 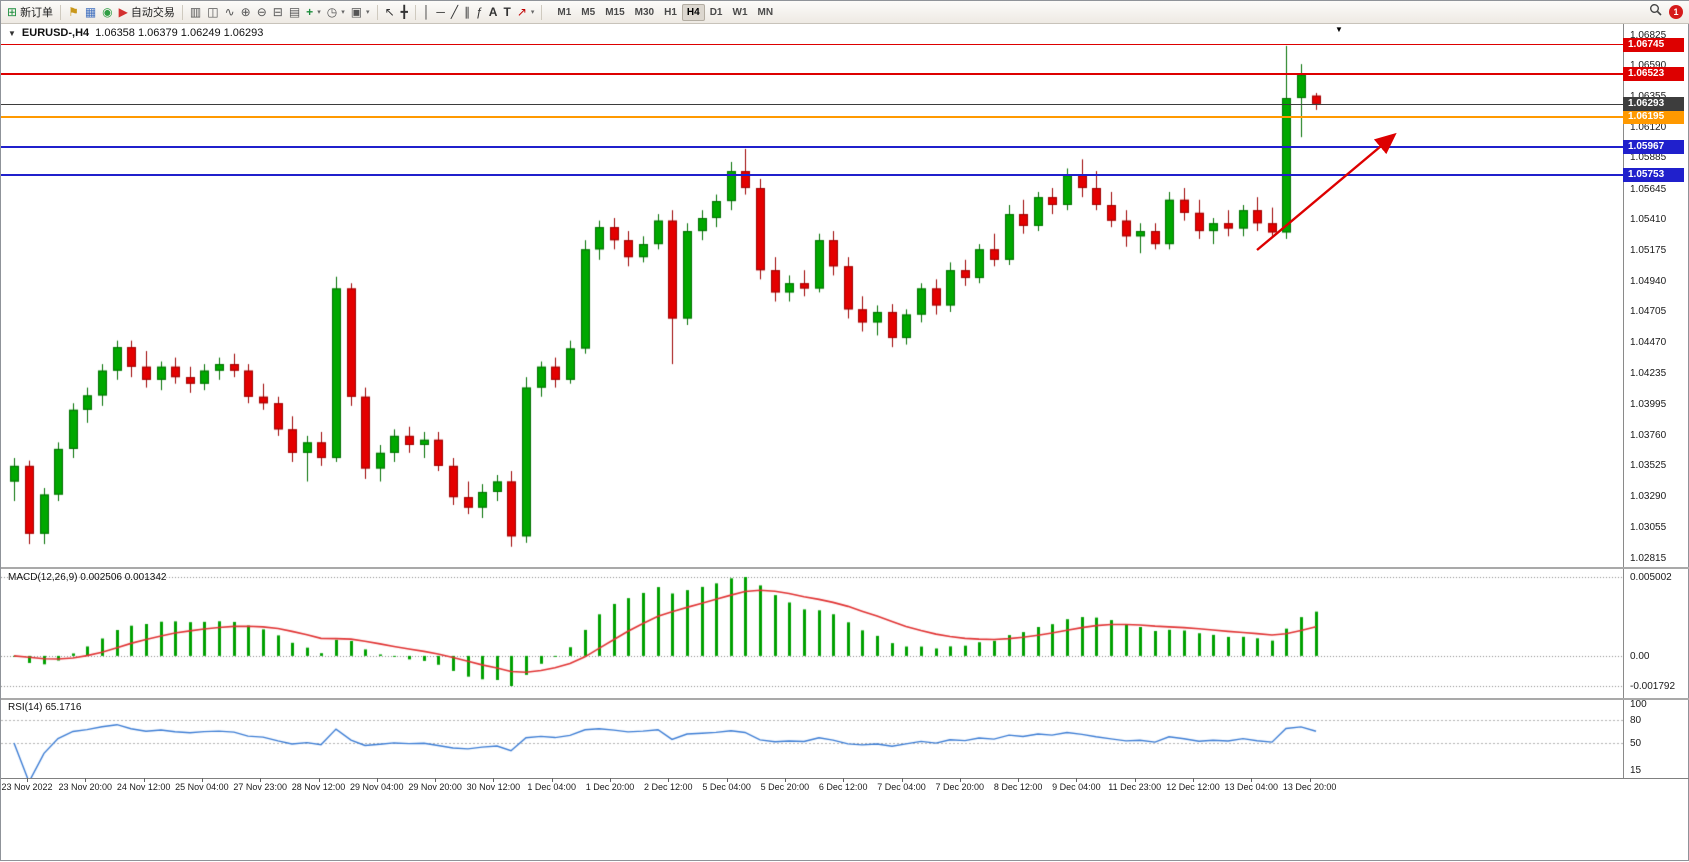 I want to click on current-price-line, so click(x=812, y=104).